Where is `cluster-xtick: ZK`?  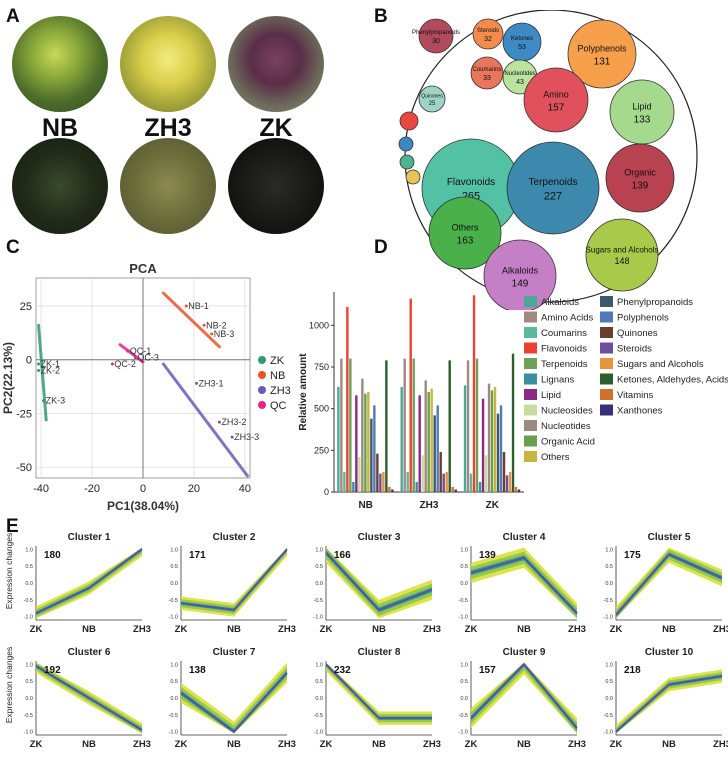
cluster-xtick: ZK is located at coordinates (326, 744).